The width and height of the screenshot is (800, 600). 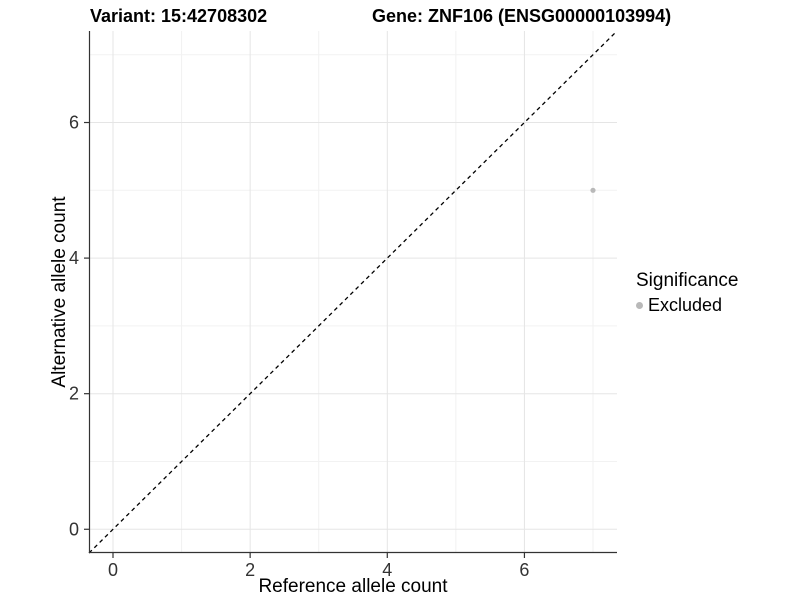 What do you see at coordinates (387, 570) in the screenshot?
I see `x-tick-label: 4` at bounding box center [387, 570].